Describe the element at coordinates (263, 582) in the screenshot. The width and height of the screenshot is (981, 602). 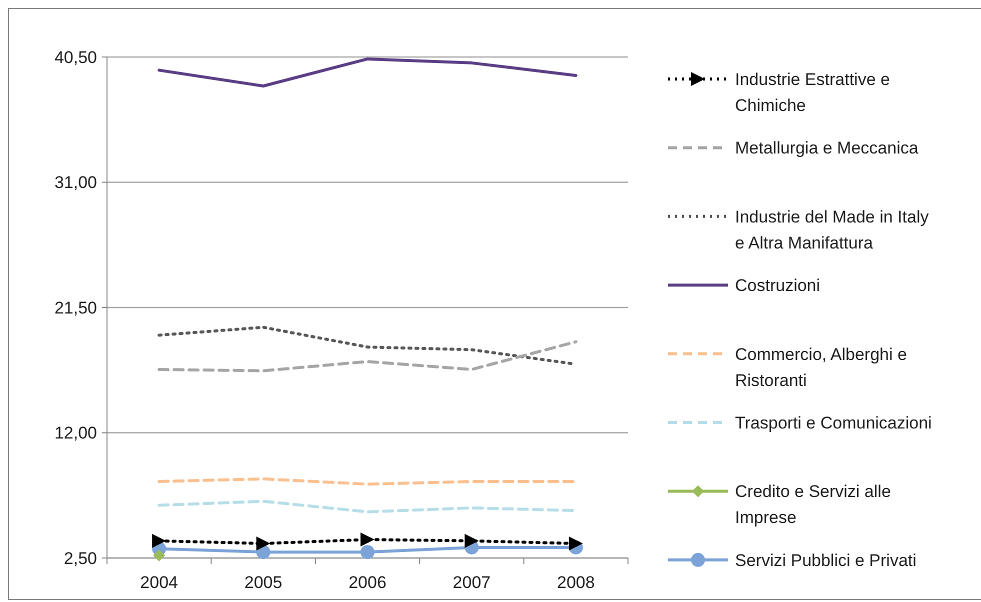
I see `x-tick-label: 2005` at that location.